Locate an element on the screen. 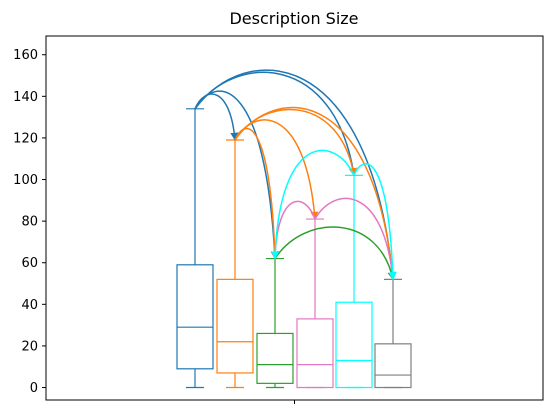  y-tick-label-120: 120 is located at coordinates (25, 138).